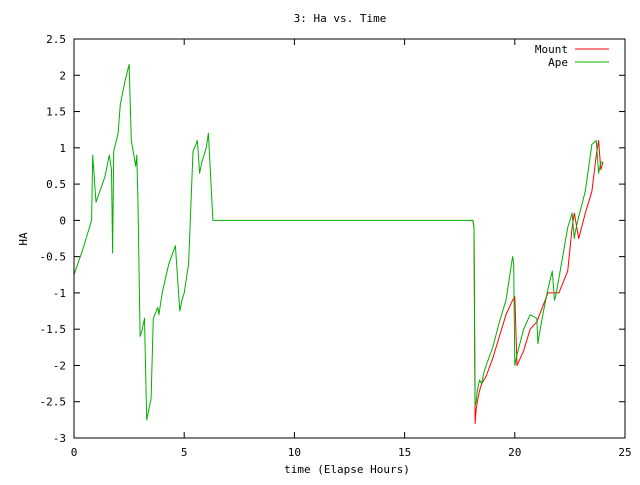 The width and height of the screenshot is (640, 485). I want to click on legend-label-ape: Ape, so click(558, 62).